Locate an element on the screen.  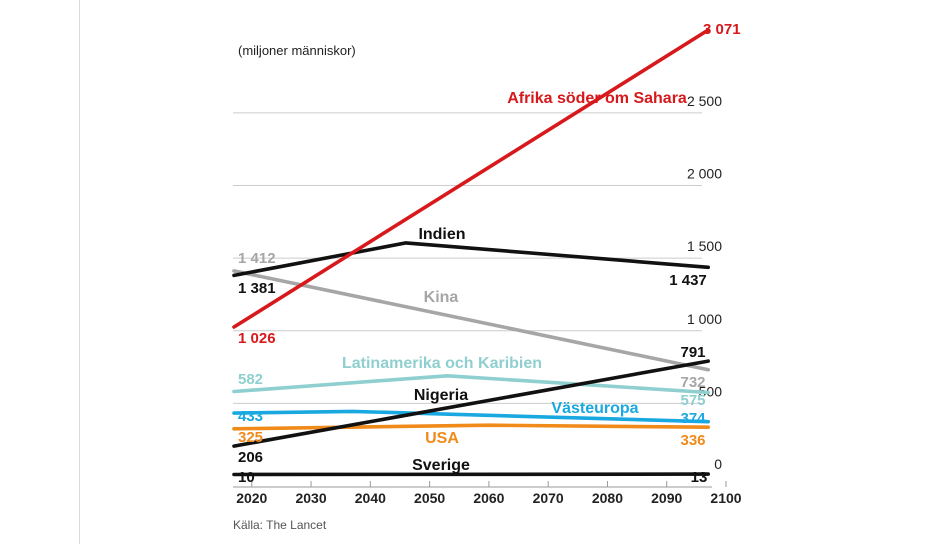
series-end-label-weurope: 374 is located at coordinates (693, 418).